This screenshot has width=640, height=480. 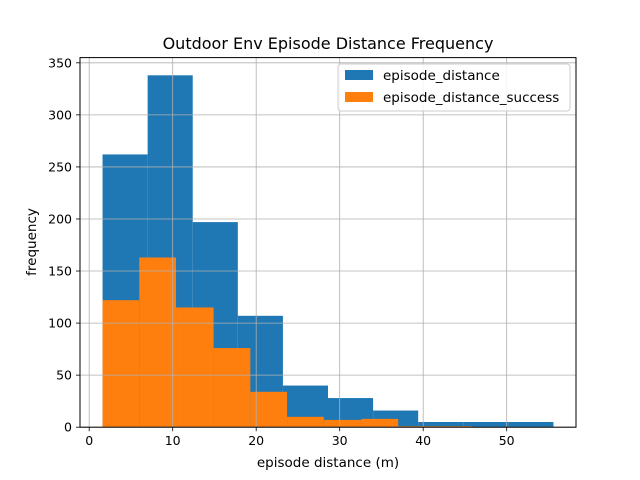 I want to click on x-tick-label: 0, so click(x=89, y=440).